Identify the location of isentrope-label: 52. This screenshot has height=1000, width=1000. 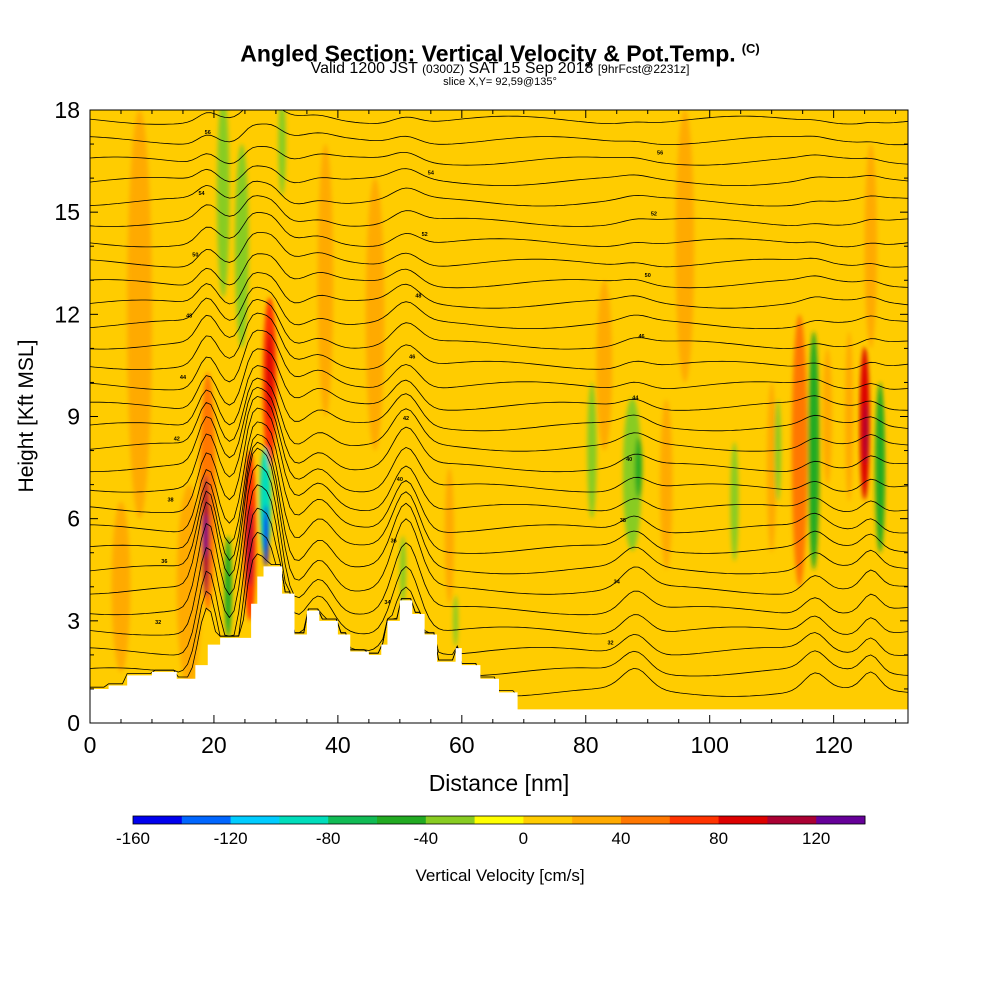
(654, 215).